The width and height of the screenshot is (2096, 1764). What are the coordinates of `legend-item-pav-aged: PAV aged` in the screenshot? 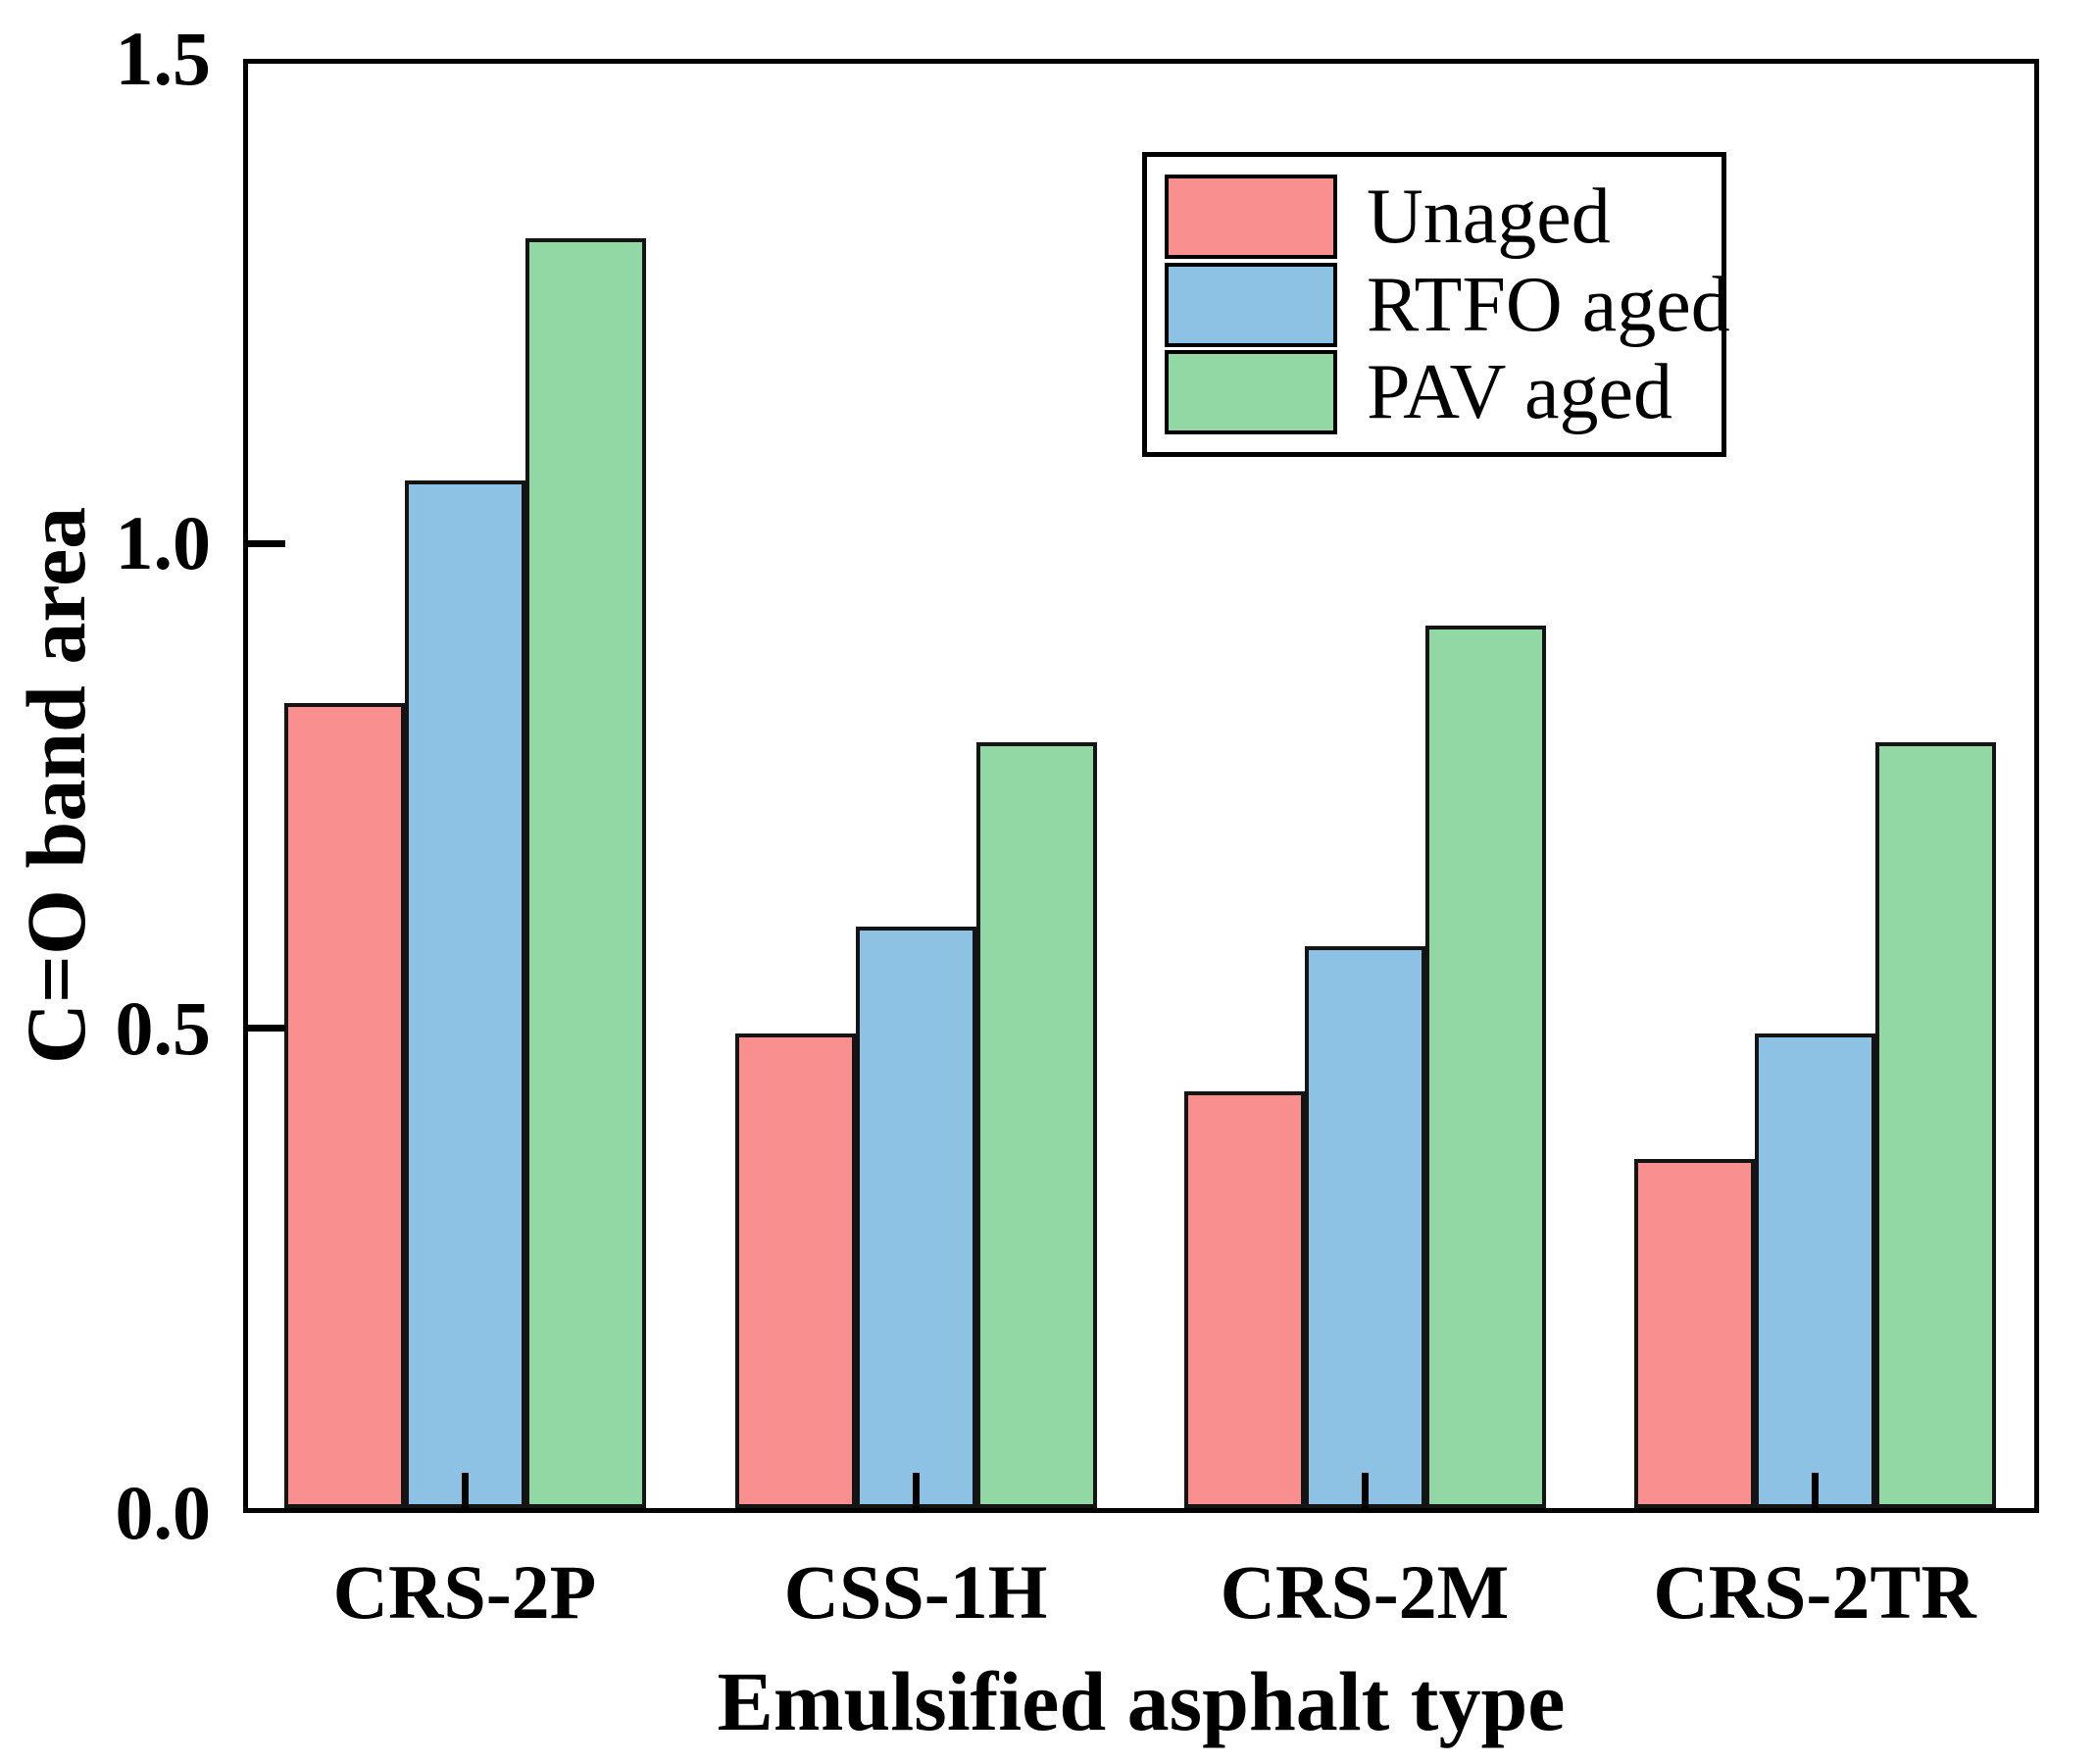 It's located at (1434, 392).